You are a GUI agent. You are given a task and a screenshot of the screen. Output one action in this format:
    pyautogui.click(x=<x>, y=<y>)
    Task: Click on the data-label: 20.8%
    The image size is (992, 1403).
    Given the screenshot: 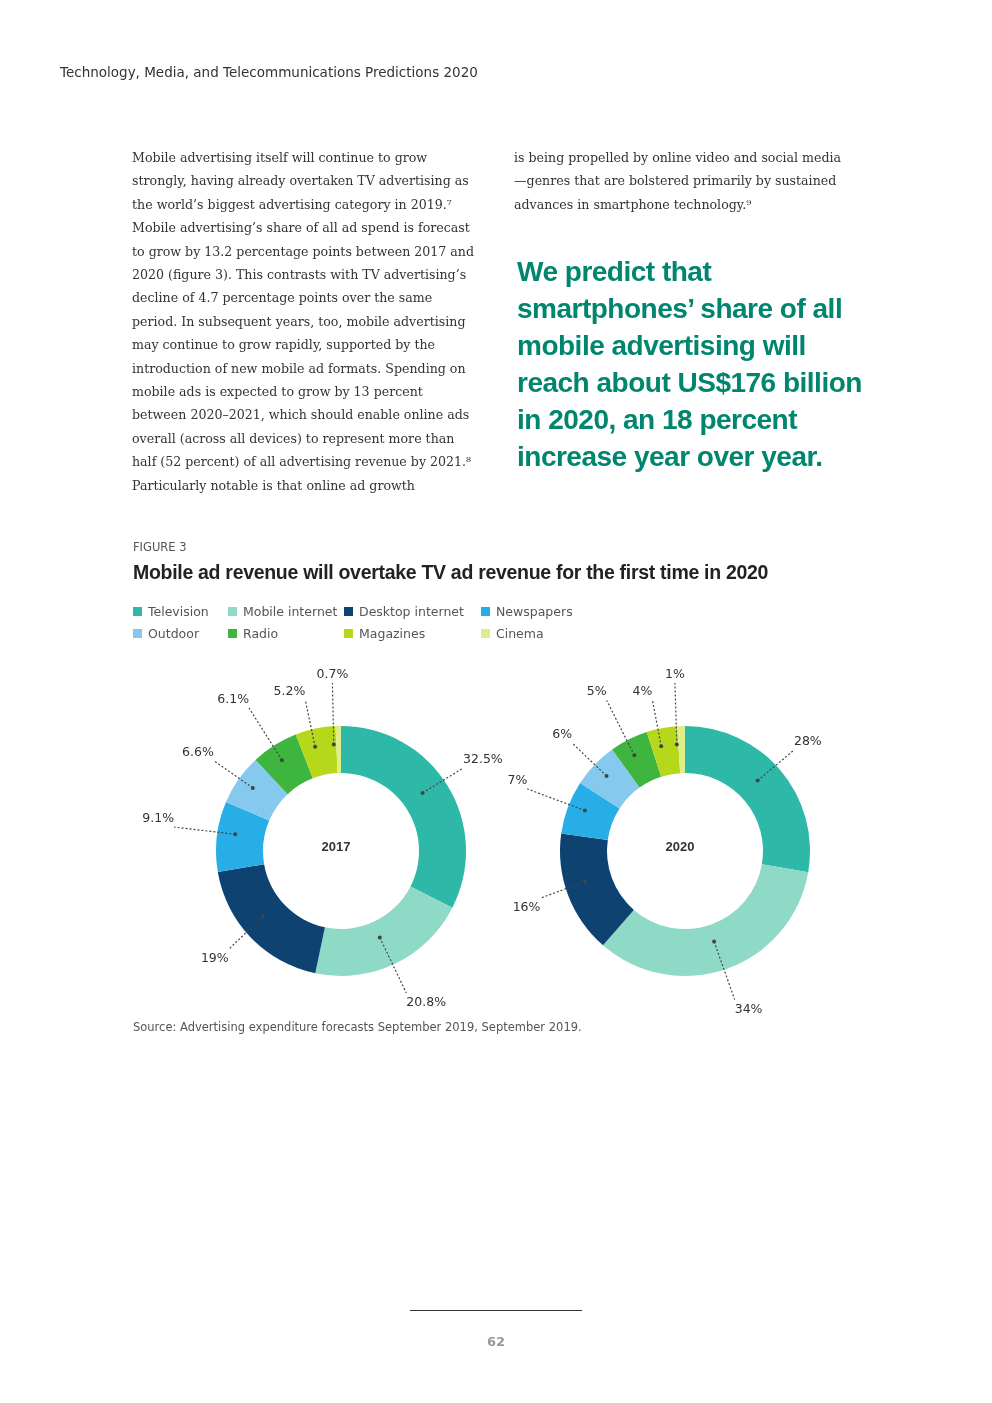 What is the action you would take?
    pyautogui.click(x=426, y=1002)
    